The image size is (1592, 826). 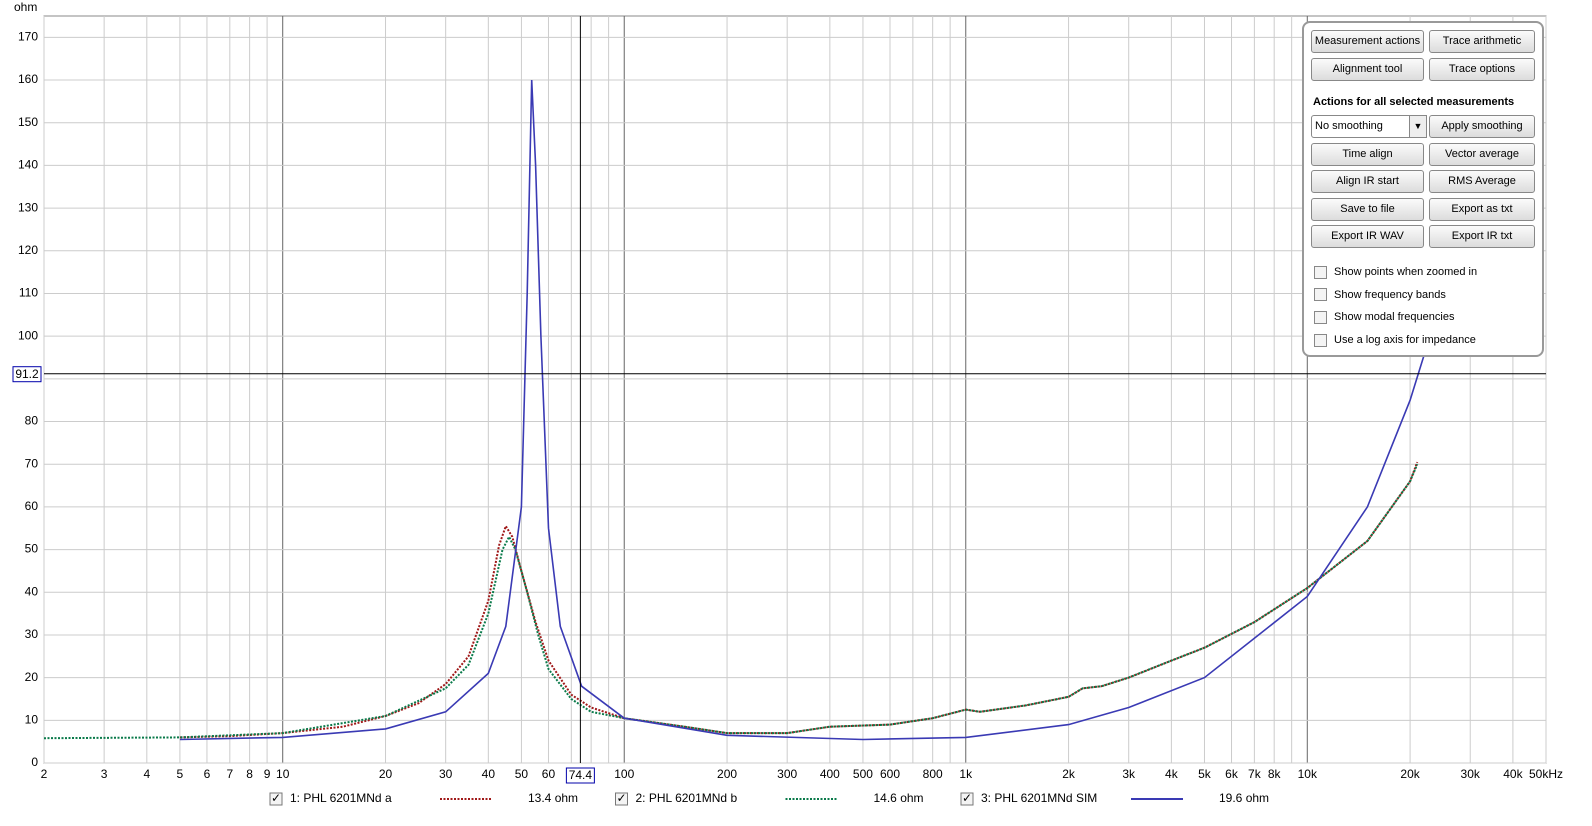 What do you see at coordinates (32, 506) in the screenshot?
I see `y-tick-label: 60` at bounding box center [32, 506].